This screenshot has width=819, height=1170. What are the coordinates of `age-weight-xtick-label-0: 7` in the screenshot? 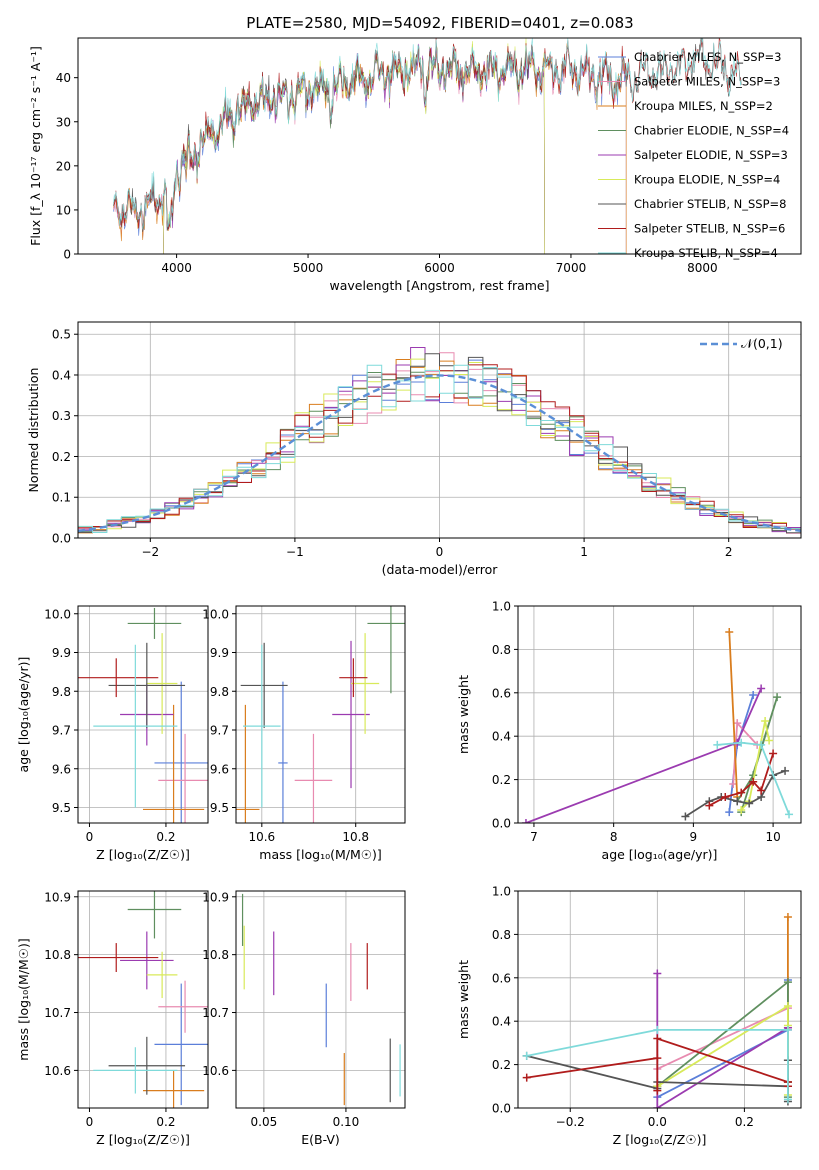 It's located at (534, 837).